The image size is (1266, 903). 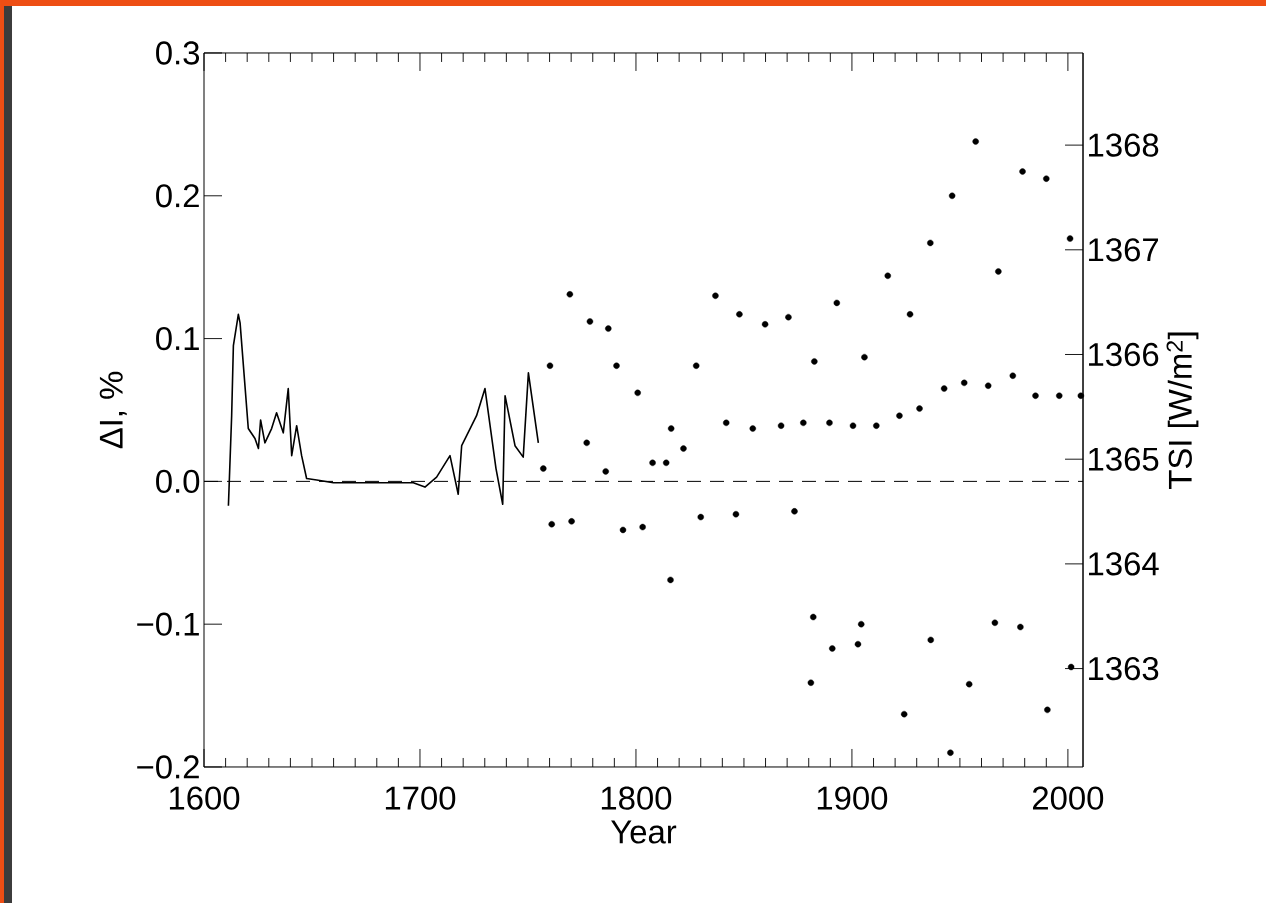 I want to click on x-tick-label: 1800, so click(x=636, y=798).